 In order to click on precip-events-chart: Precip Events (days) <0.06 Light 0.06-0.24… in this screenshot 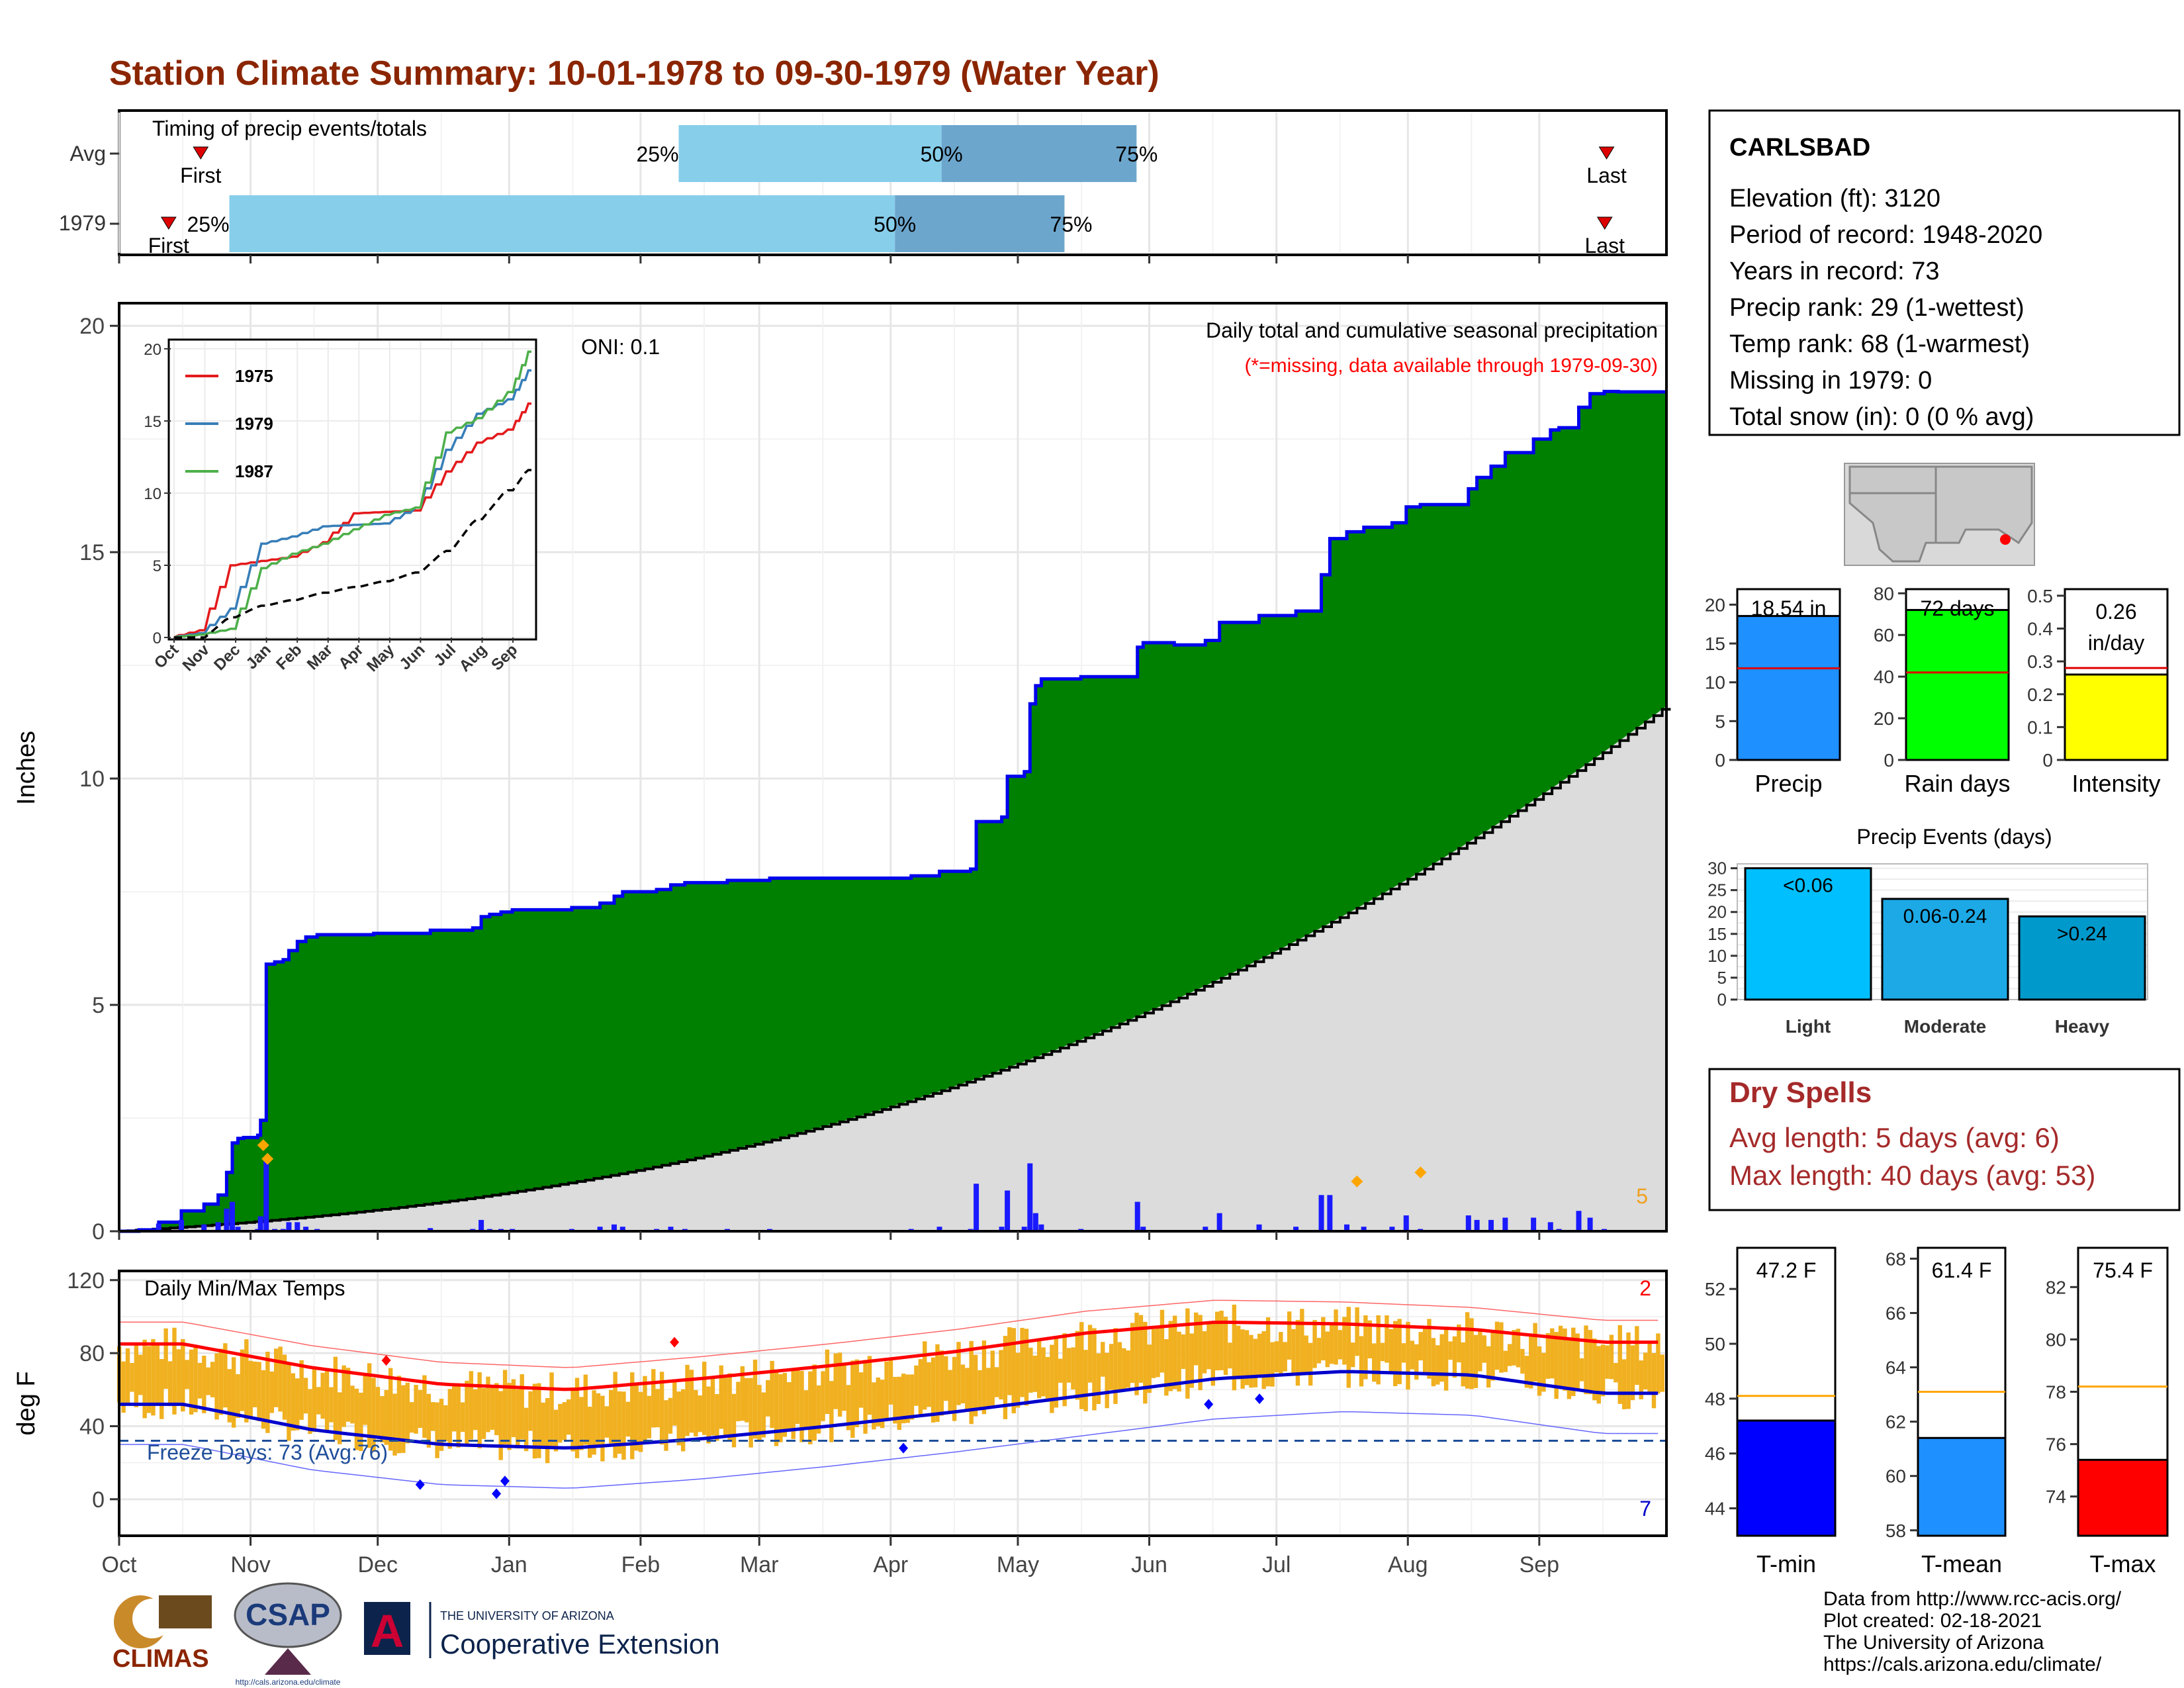, I will do `click(1928, 931)`.